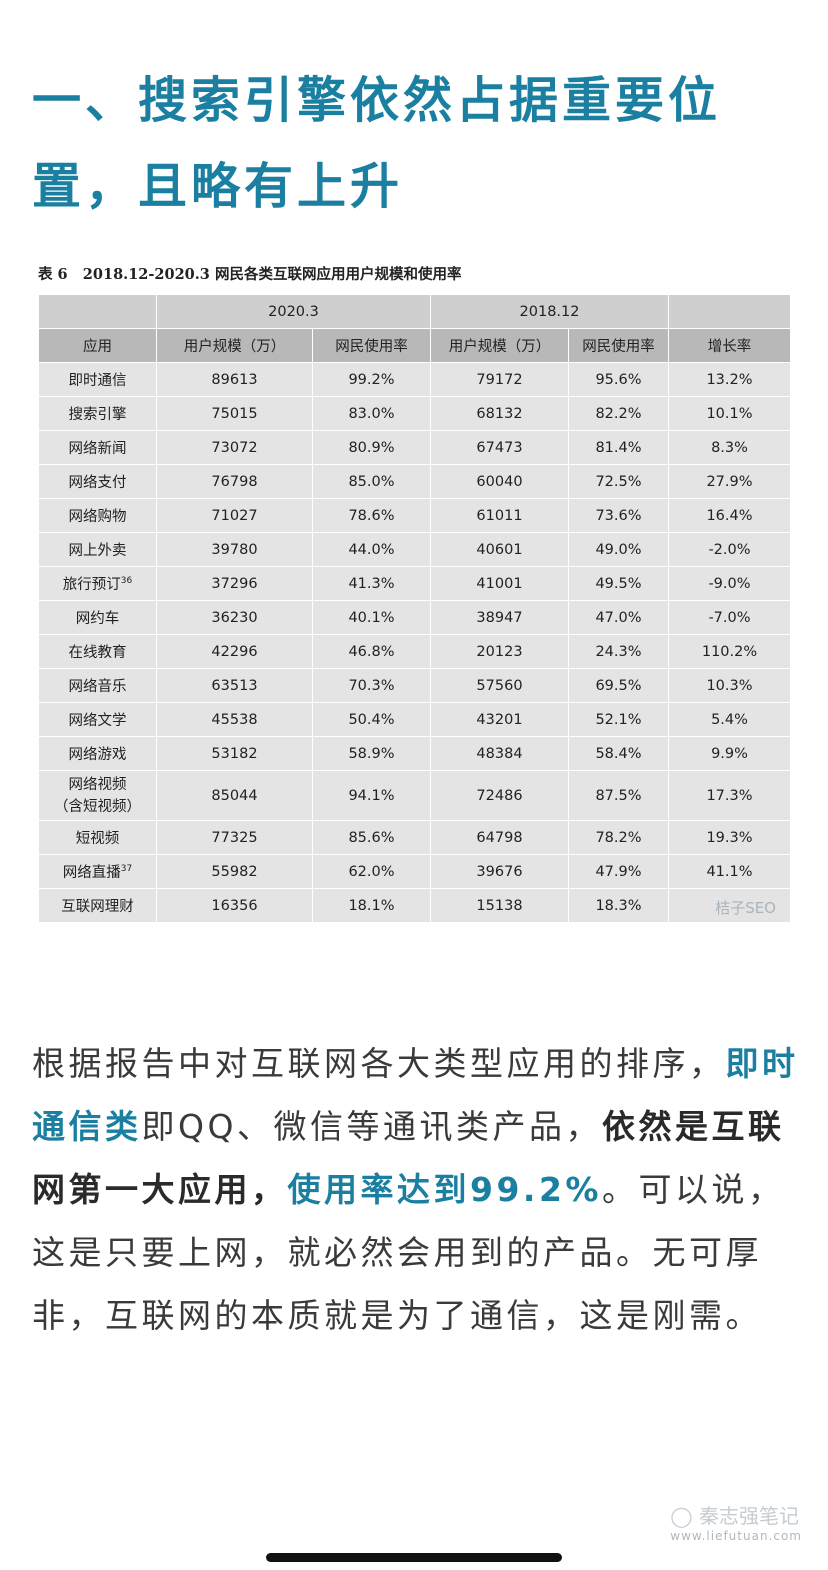  What do you see at coordinates (234, 651) in the screenshot?
I see `cell-users-2020: 42296` at bounding box center [234, 651].